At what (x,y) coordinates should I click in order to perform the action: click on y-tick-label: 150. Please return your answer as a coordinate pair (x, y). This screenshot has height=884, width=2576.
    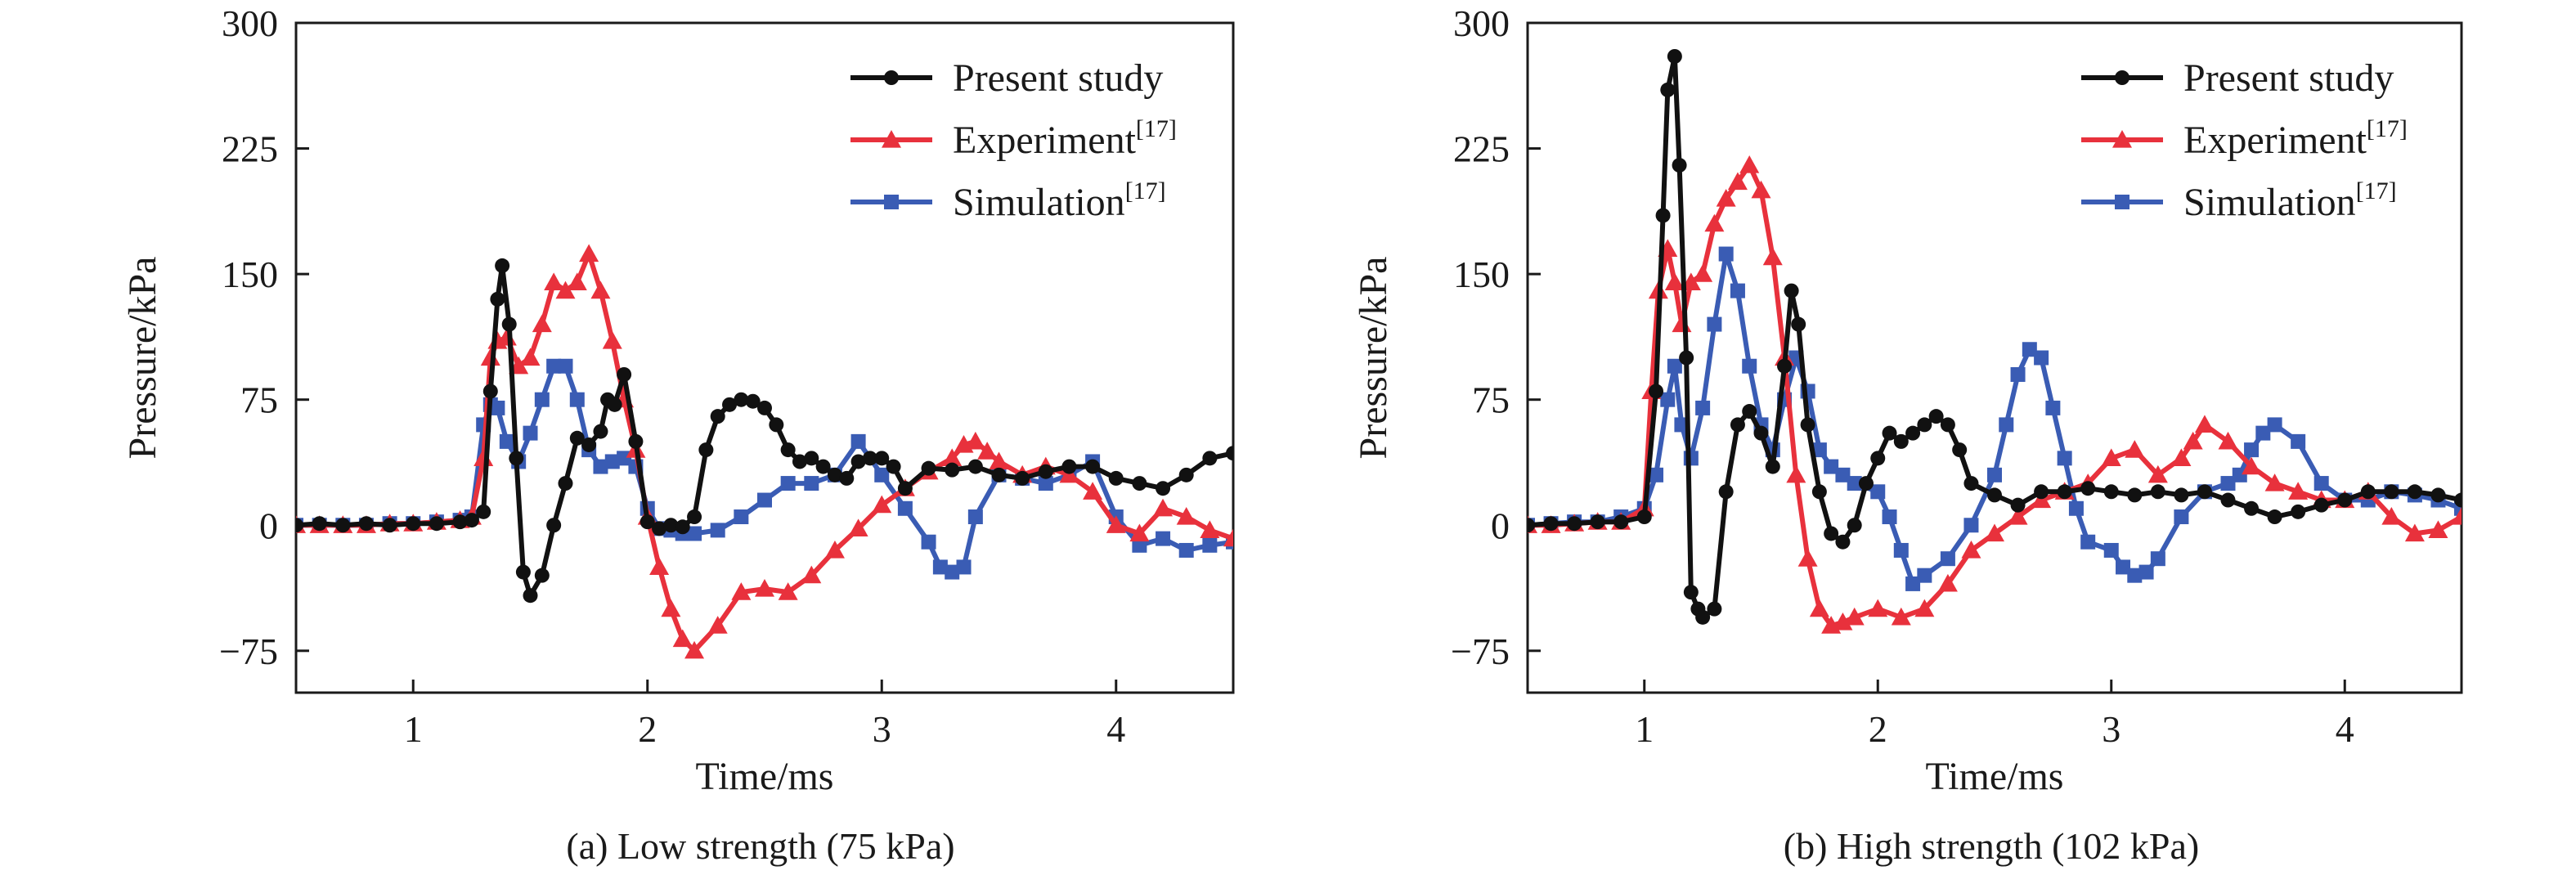
    Looking at the image, I should click on (250, 275).